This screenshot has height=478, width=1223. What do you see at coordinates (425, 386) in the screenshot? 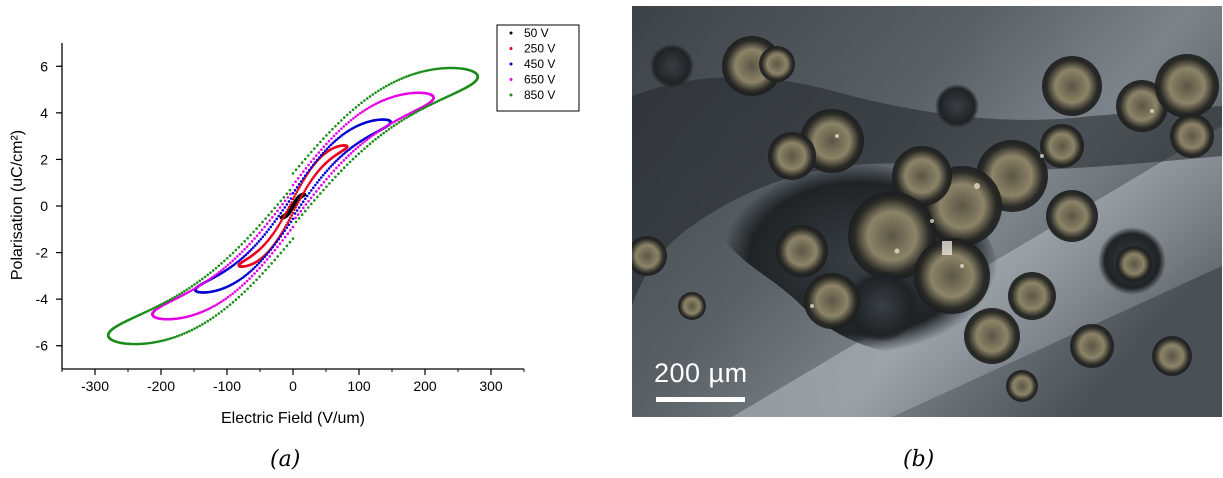
I see `x-tick-label: 200` at bounding box center [425, 386].